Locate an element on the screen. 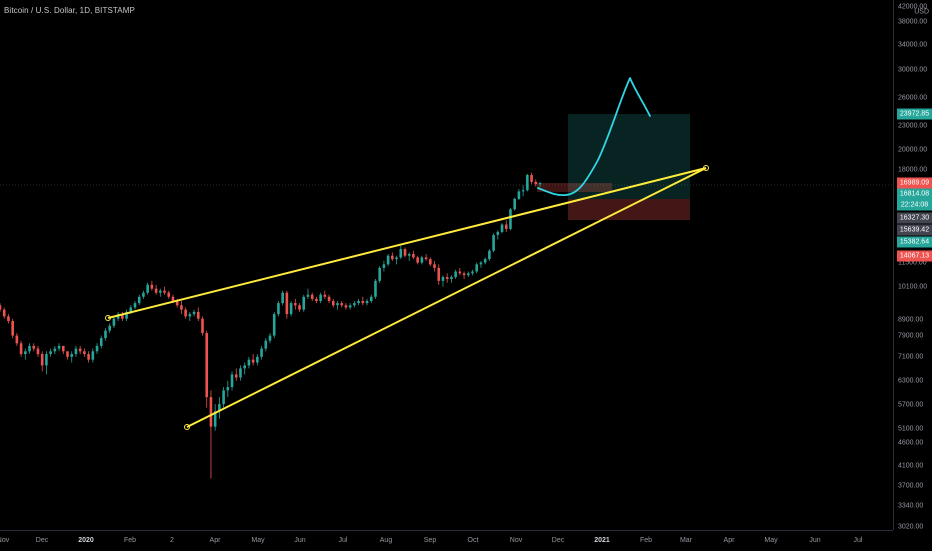 The height and width of the screenshot is (551, 932). price-tick-label: 11500.00 is located at coordinates (912, 263).